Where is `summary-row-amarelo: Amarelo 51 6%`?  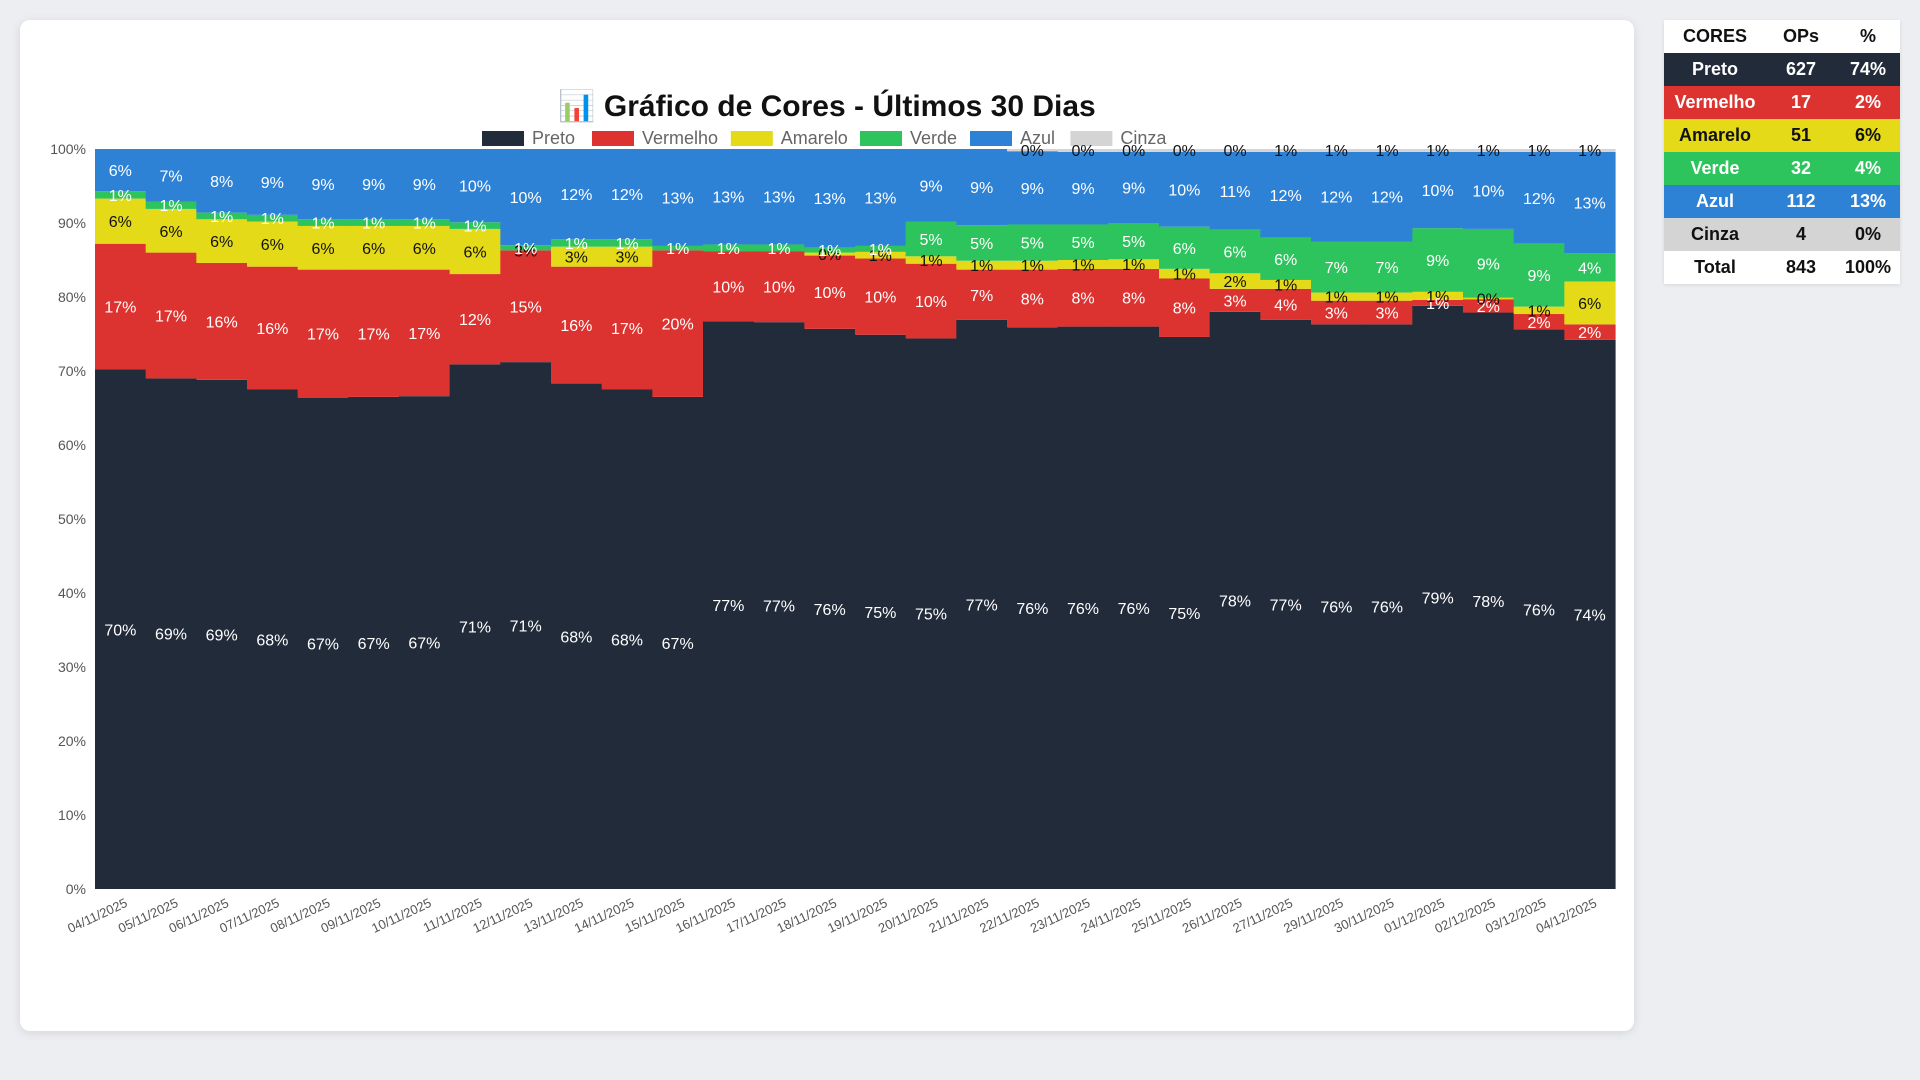
summary-row-amarelo: Amarelo 51 6% is located at coordinates (1782, 135).